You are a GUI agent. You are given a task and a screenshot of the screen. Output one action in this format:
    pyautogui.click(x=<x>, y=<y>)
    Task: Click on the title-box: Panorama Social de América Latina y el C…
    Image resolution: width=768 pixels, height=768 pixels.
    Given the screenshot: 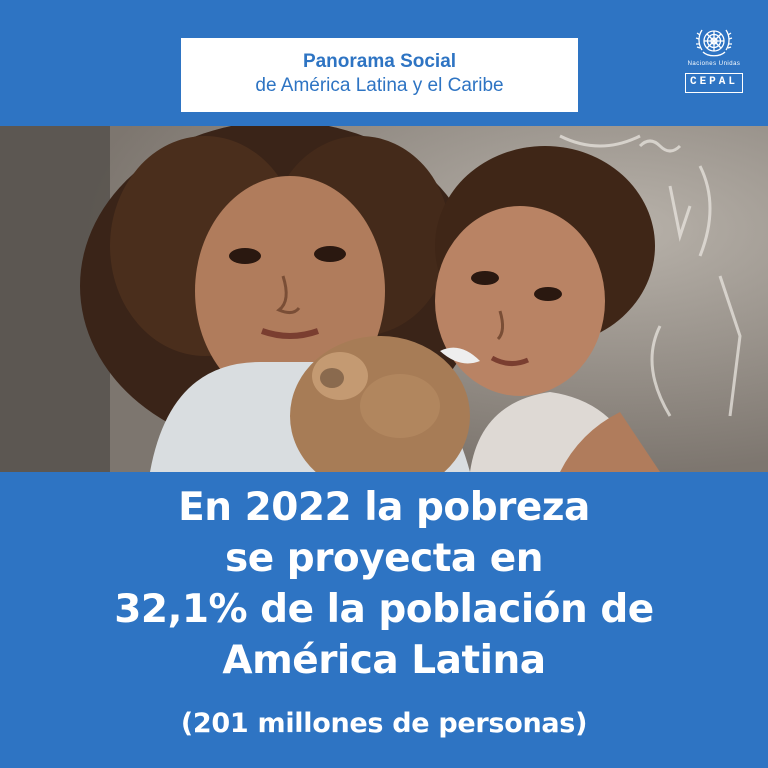 What is the action you would take?
    pyautogui.click(x=379, y=75)
    